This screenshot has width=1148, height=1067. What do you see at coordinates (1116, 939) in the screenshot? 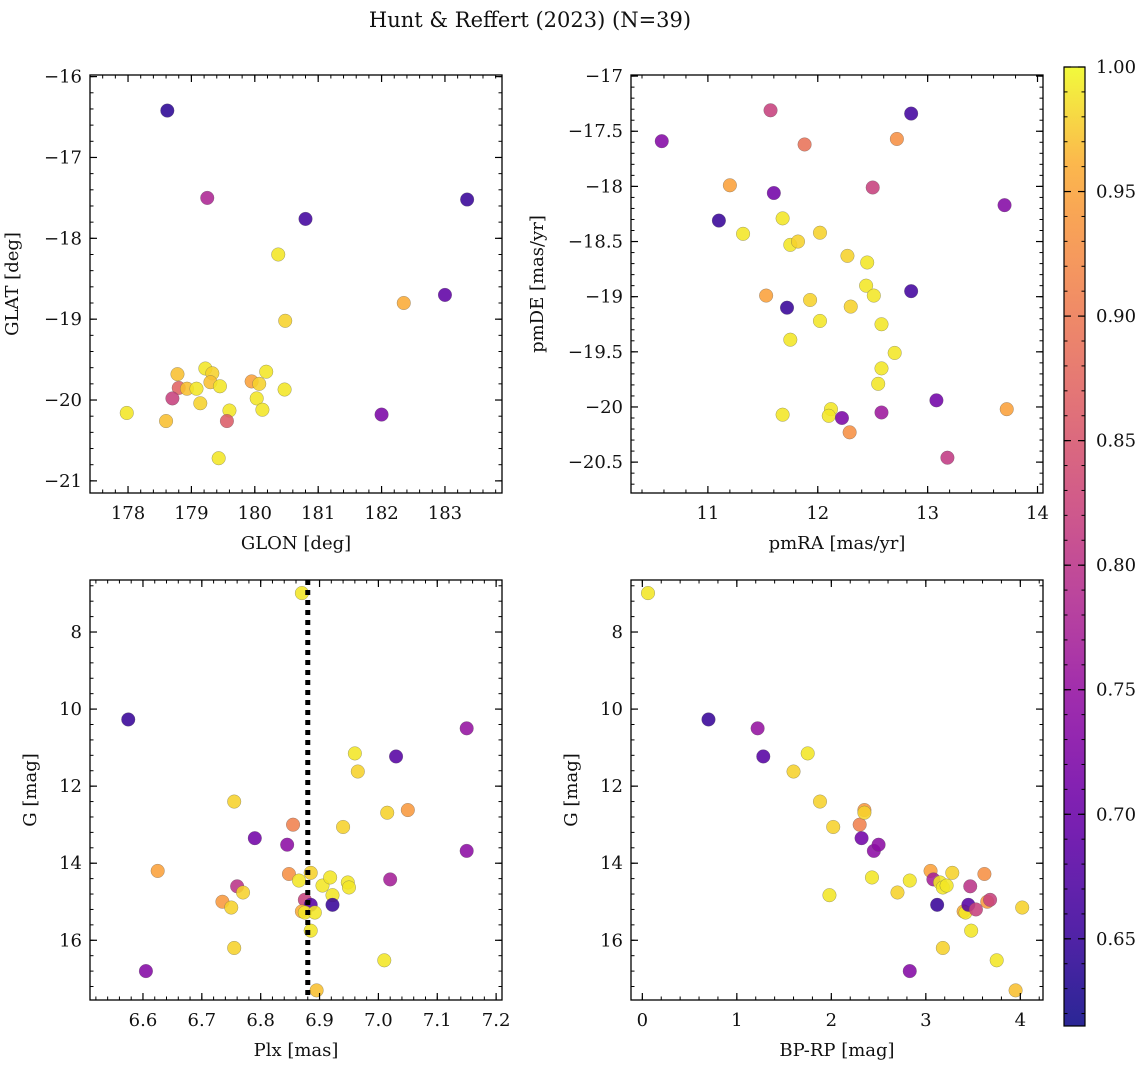
I see `colorbar-tick-label: 0.65` at bounding box center [1116, 939].